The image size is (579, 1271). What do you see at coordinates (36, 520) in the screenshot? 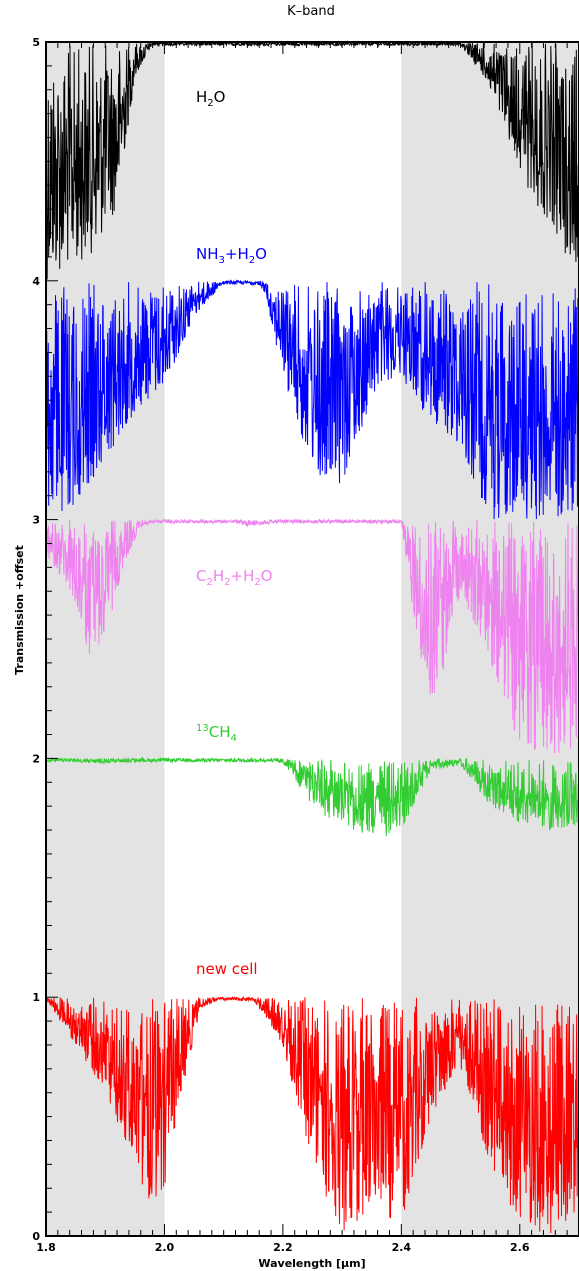
I see `y-tick-label: 3` at bounding box center [36, 520].